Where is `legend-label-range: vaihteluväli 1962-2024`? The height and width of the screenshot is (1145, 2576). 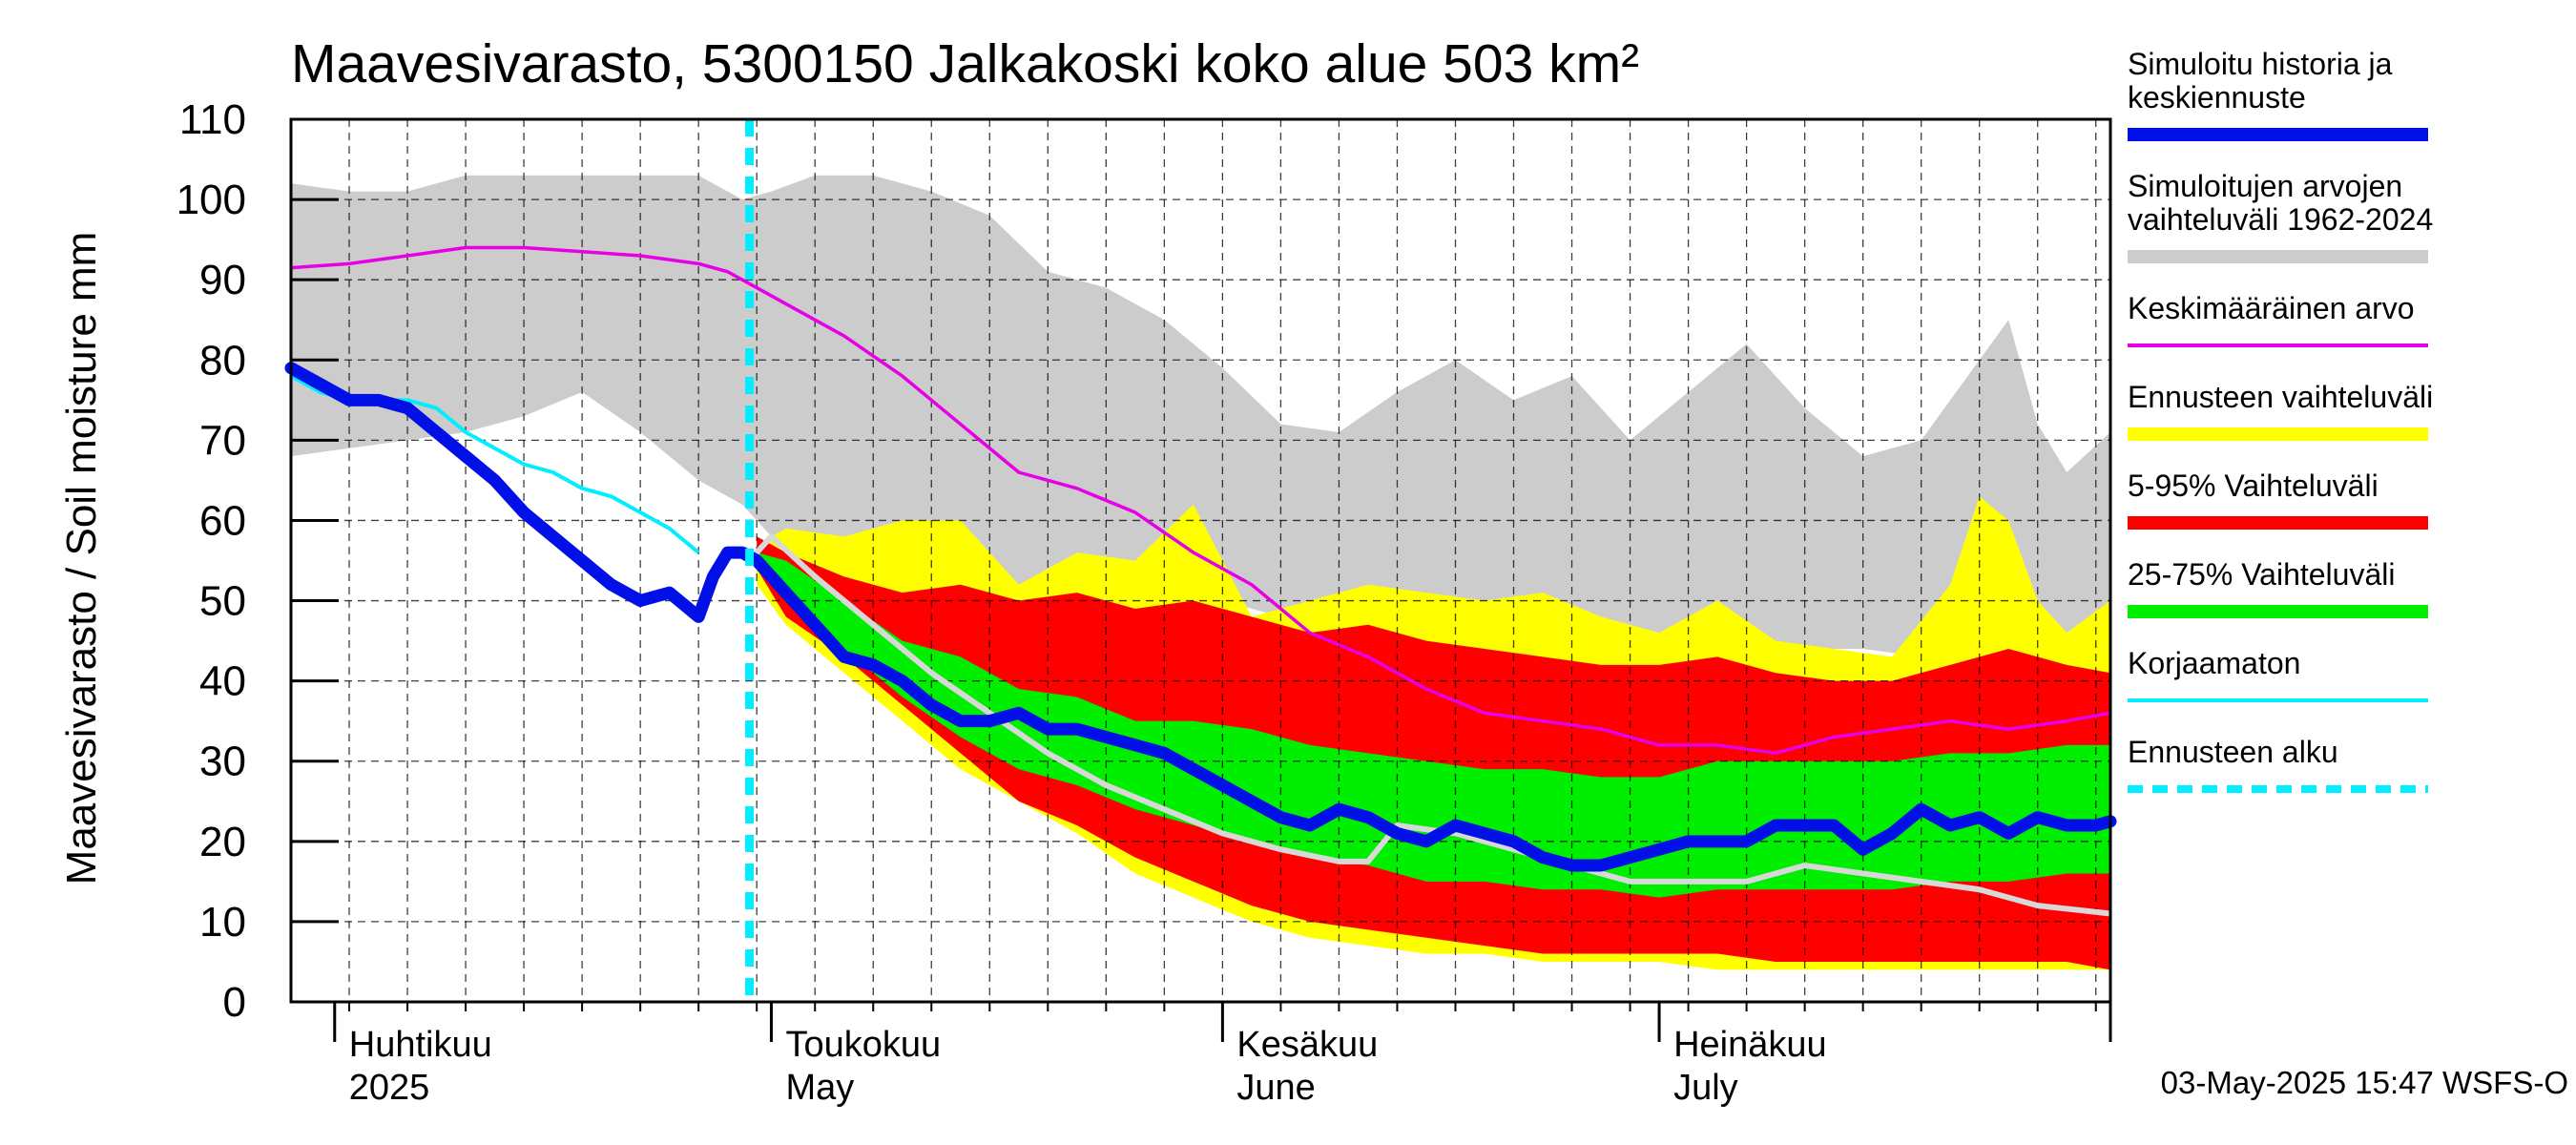 legend-label-range: vaihteluväli 1962-2024 is located at coordinates (2280, 219).